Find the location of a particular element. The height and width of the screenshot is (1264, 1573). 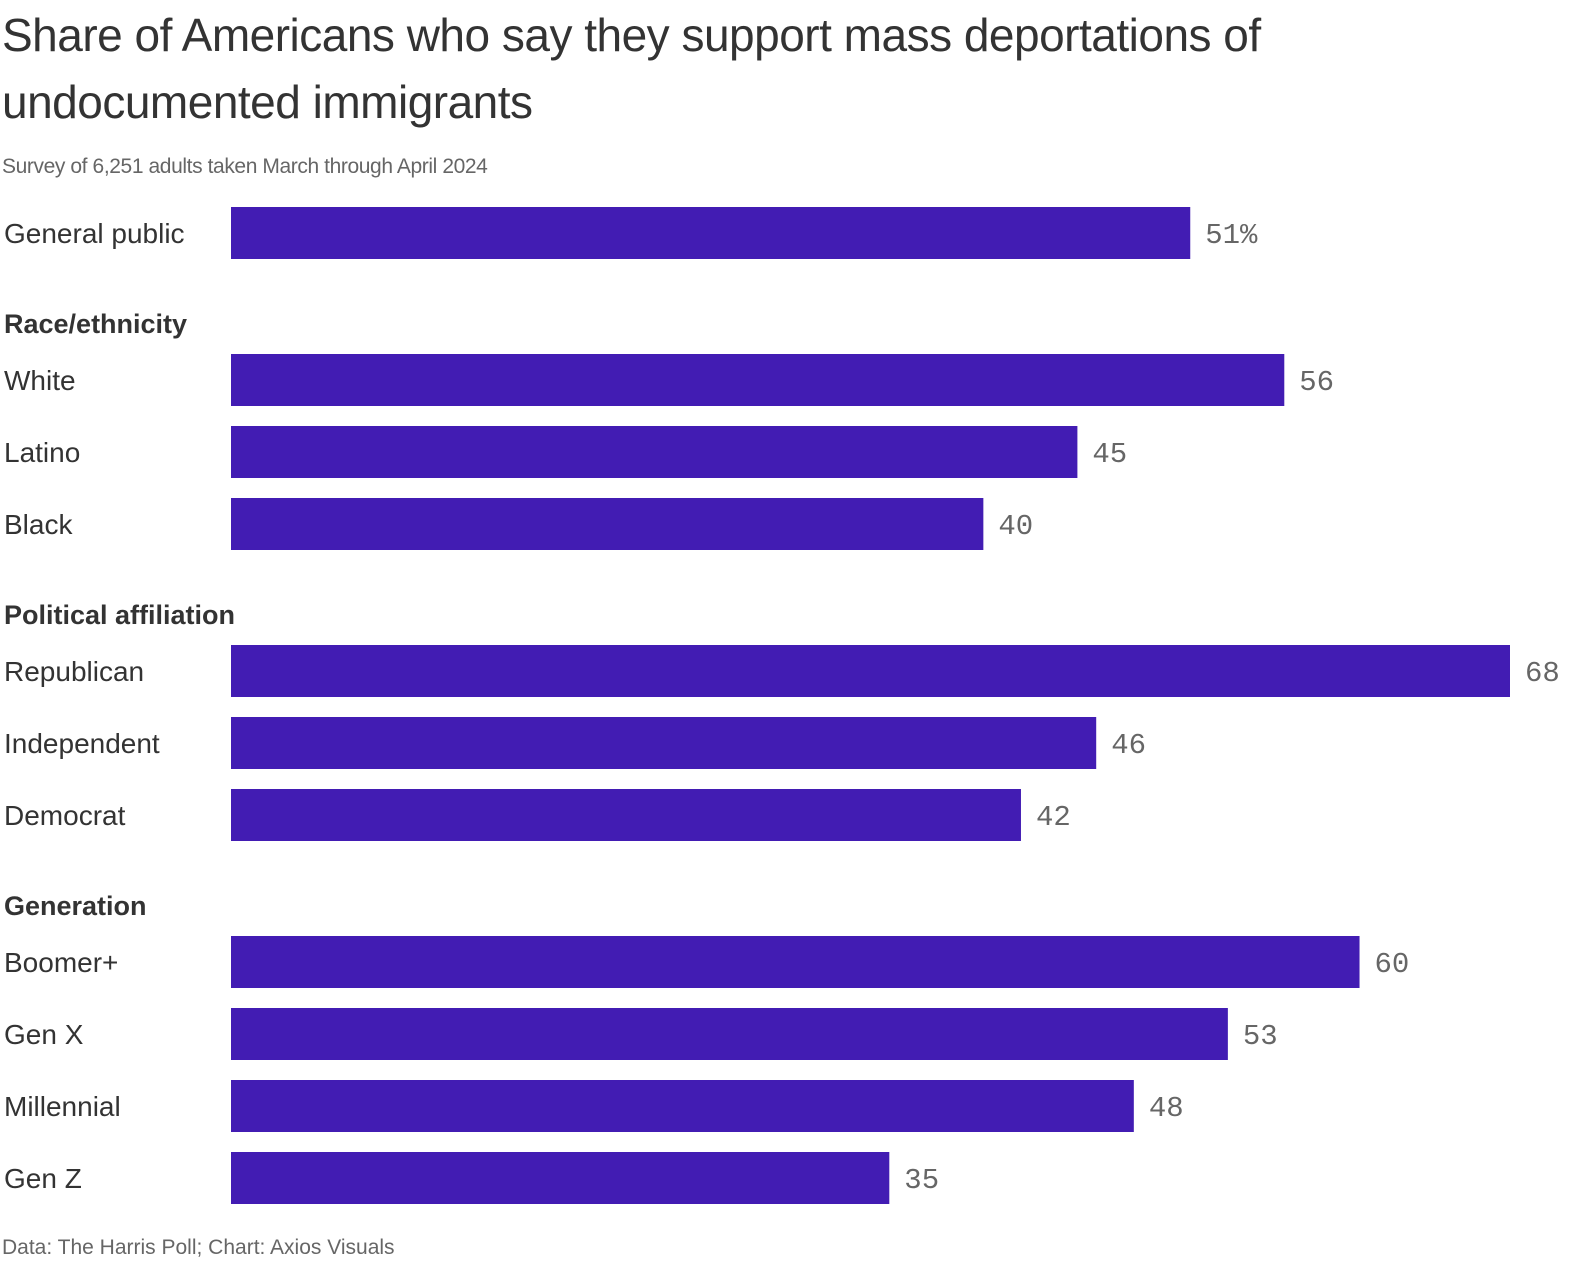

value-label: 45 is located at coordinates (1109, 454).